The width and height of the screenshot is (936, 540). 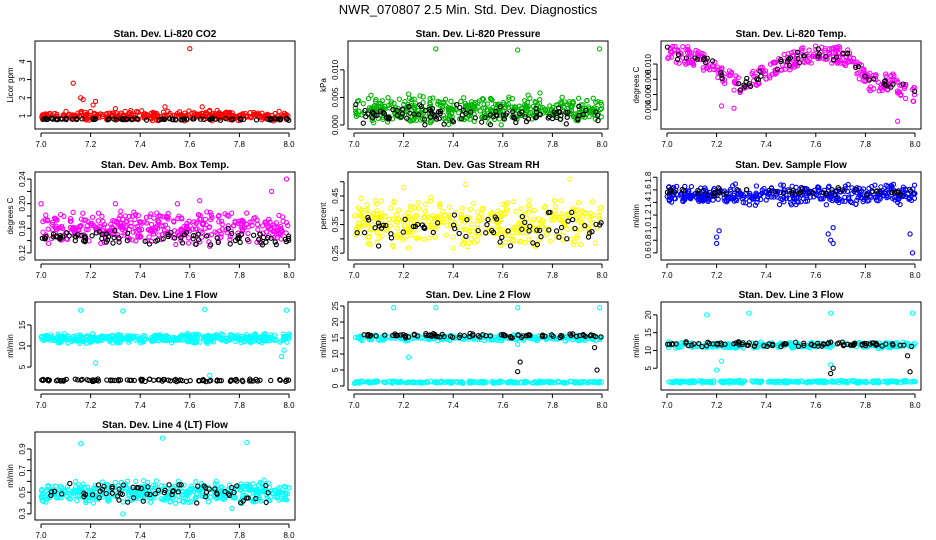 I want to click on y-axis-label: ml/min, so click(x=636, y=216).